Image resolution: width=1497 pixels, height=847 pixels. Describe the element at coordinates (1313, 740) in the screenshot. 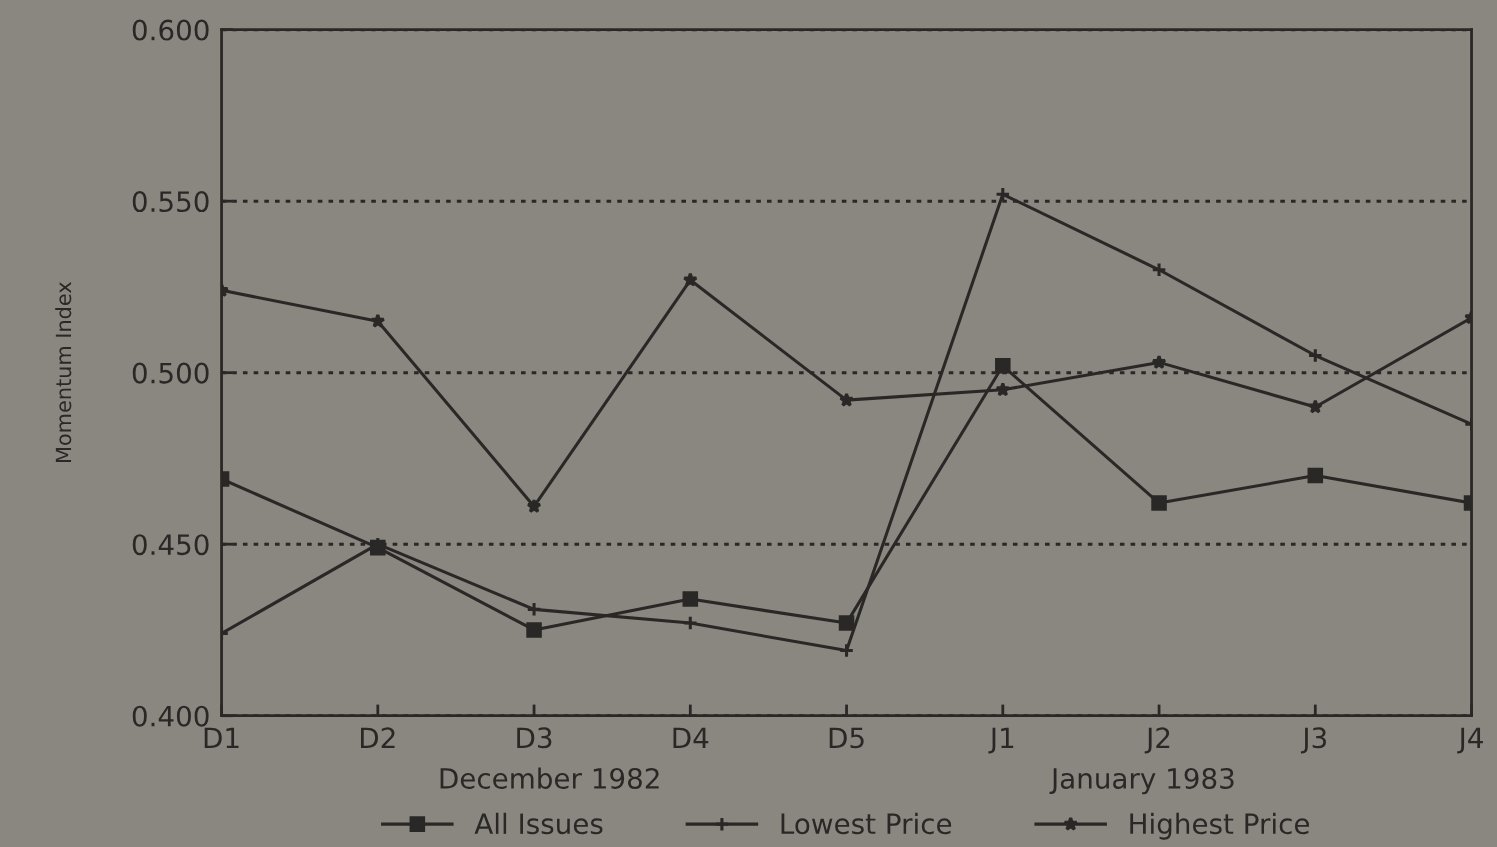

I see `x-tick-label: J3` at that location.